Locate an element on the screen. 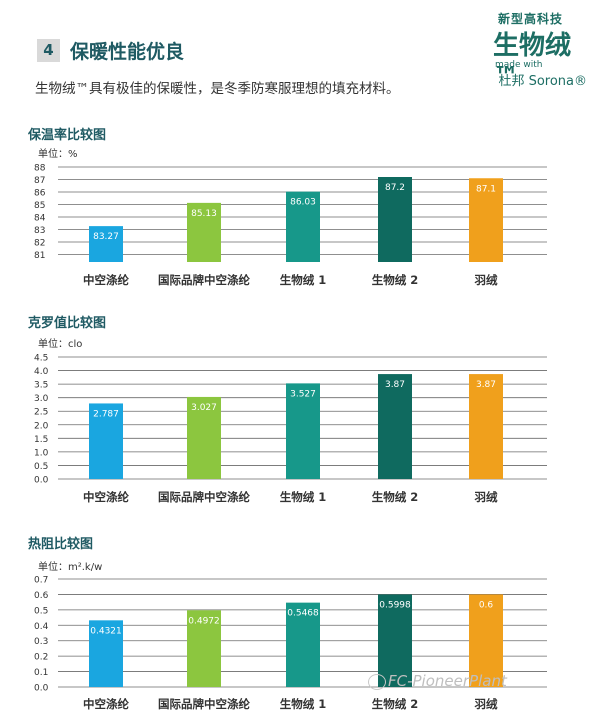 This screenshot has height=718, width=601. brand-sorona: 杜邦 Sorona® is located at coordinates (542, 81).